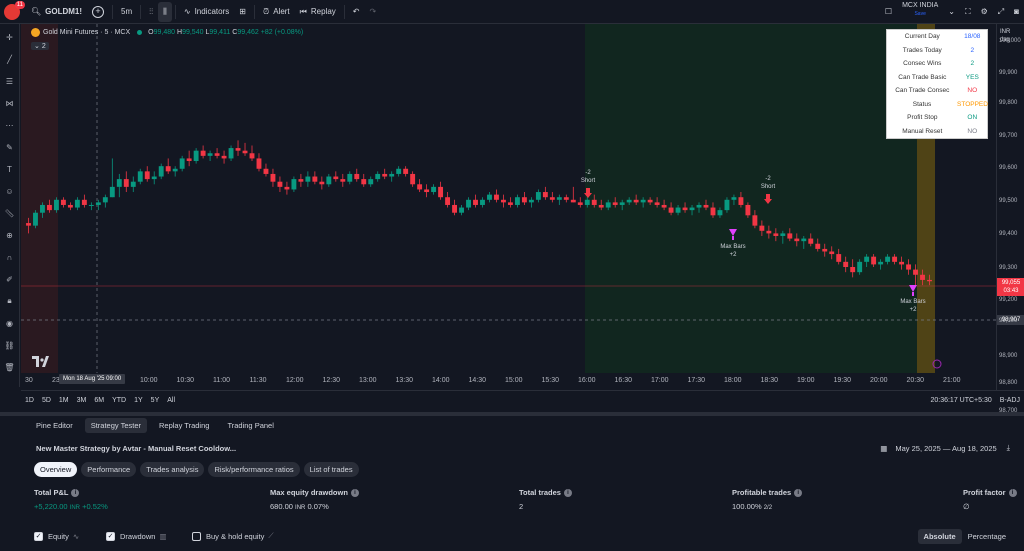 The height and width of the screenshot is (551, 1024). Describe the element at coordinates (165, 11) in the screenshot. I see `candles-style-button: ⫼` at that location.